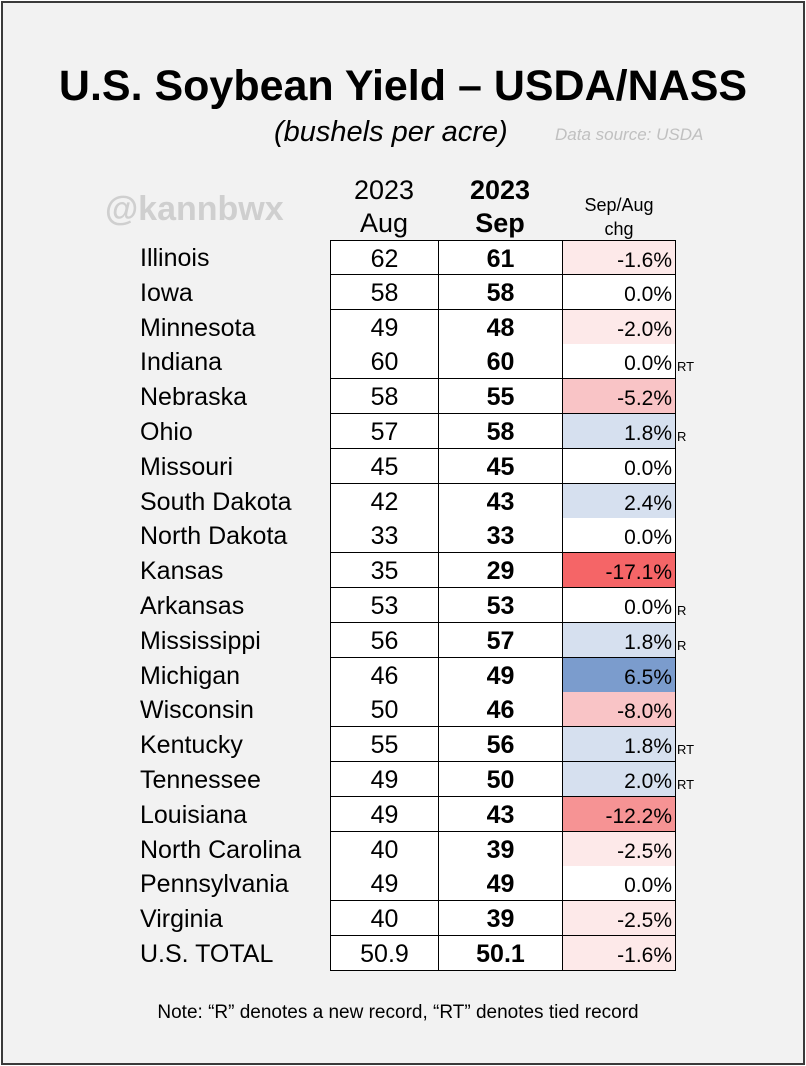  I want to click on row-state-label: Illinois, so click(175, 258).